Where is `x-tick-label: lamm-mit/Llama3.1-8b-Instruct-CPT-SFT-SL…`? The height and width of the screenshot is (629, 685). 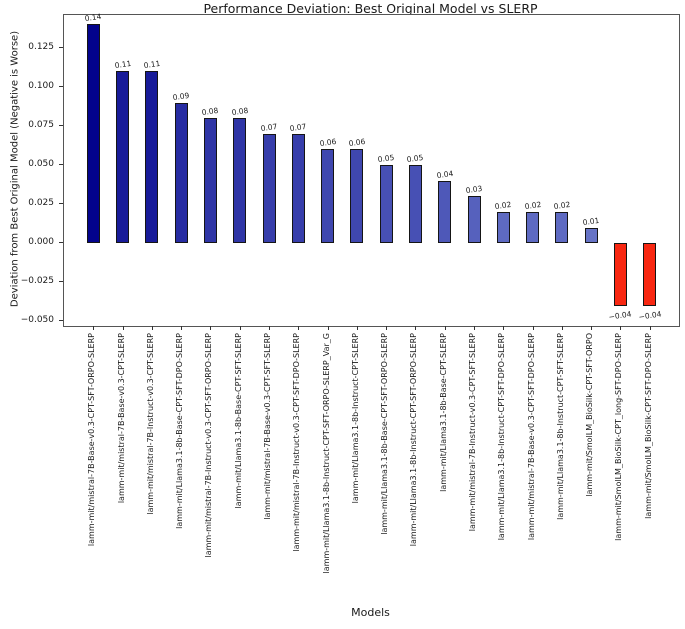 x-tick-label: lamm-mit/Llama3.1-8b-Instruct-CPT-SFT-SL… is located at coordinates (560, 426).